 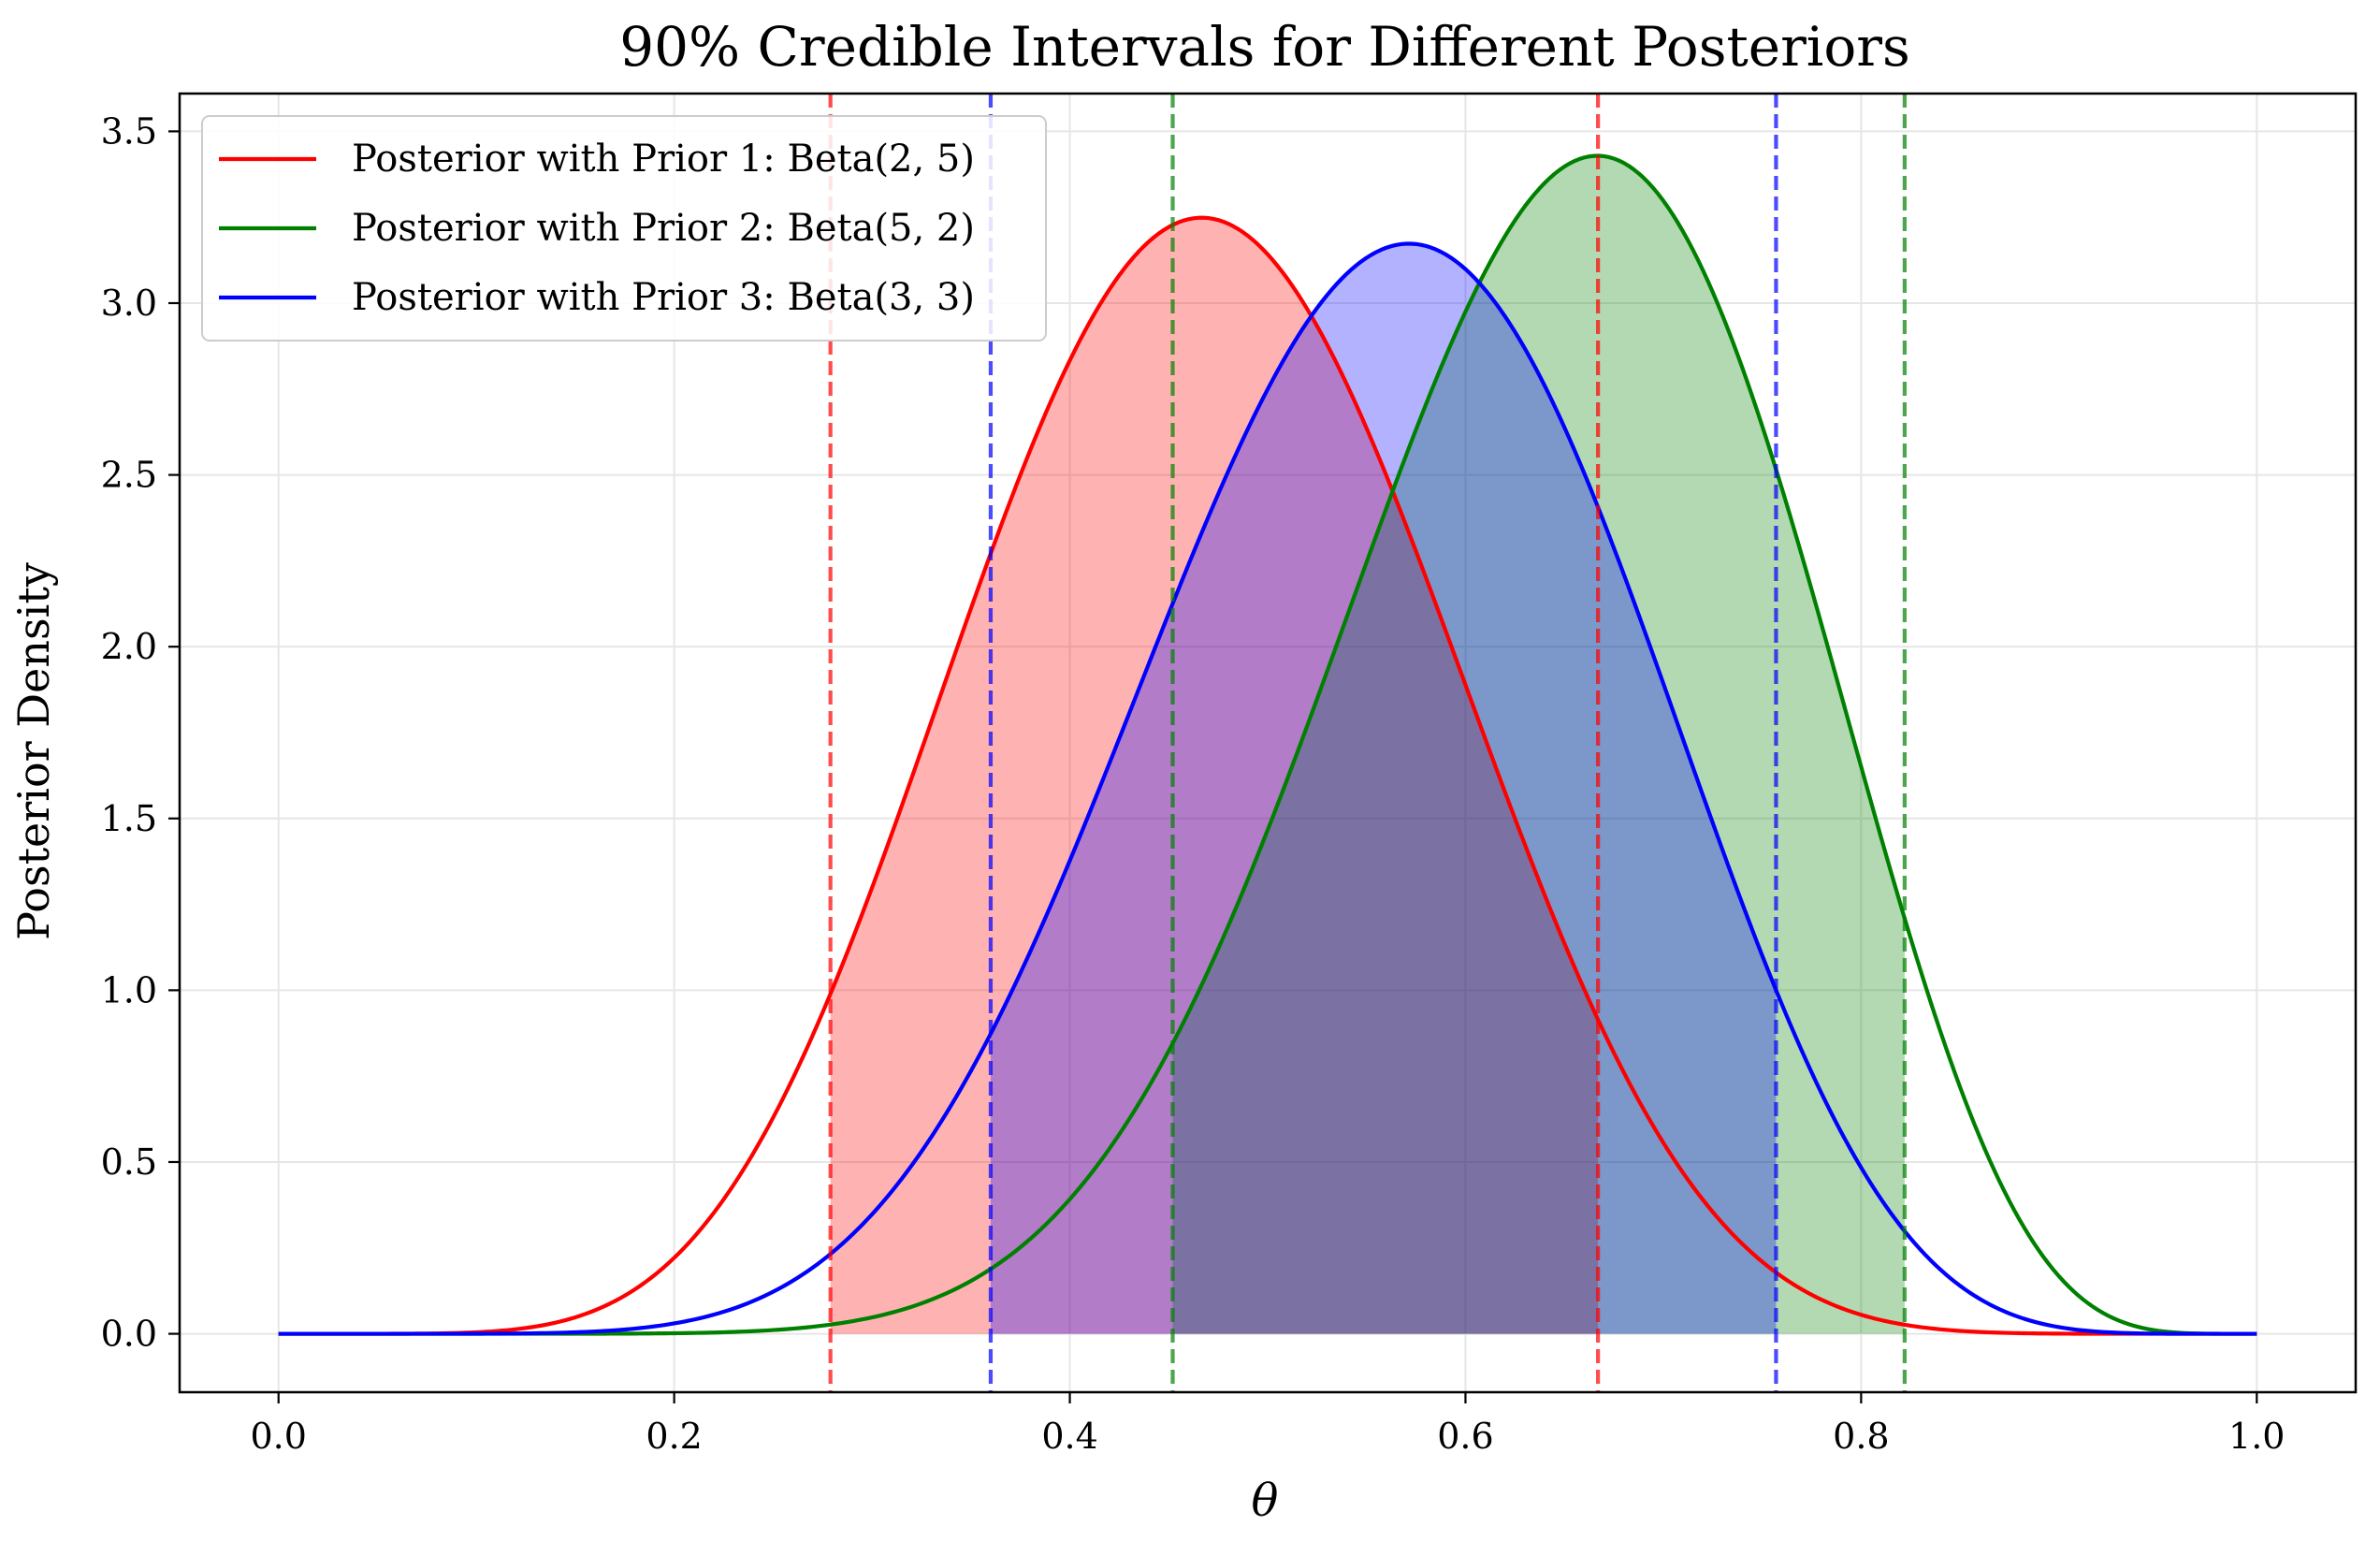 What do you see at coordinates (1465, 1436) in the screenshot?
I see `x-tick-label: 0.6` at bounding box center [1465, 1436].